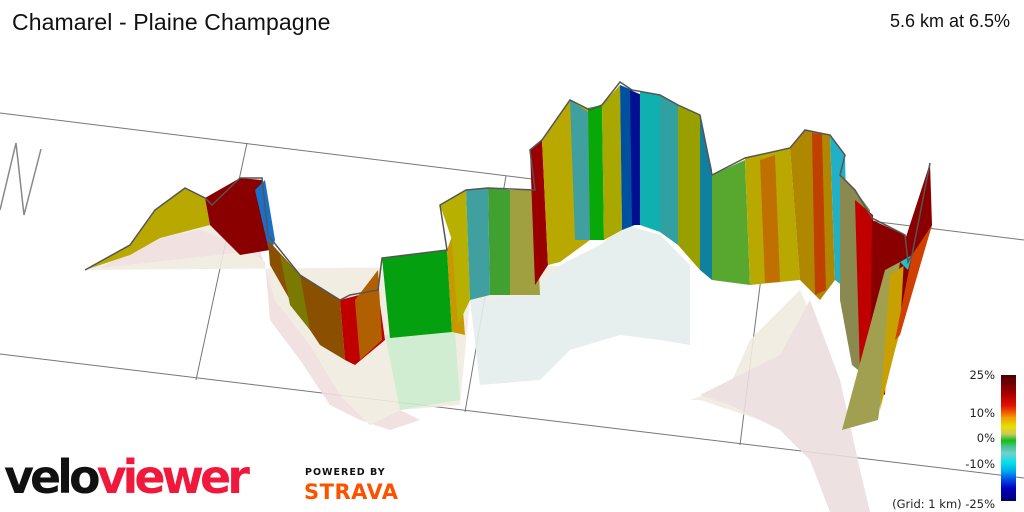 Image resolution: width=1024 pixels, height=512 pixels. What do you see at coordinates (171, 22) in the screenshot?
I see `route-title: Chamarel - Plaine Champagne` at bounding box center [171, 22].